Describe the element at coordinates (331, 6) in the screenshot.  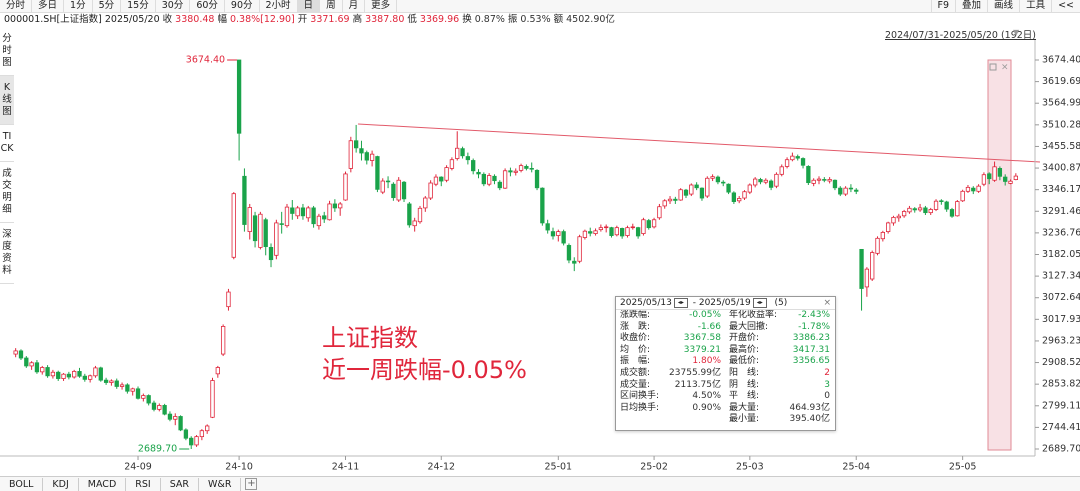
I see `period-tab: 周` at that location.